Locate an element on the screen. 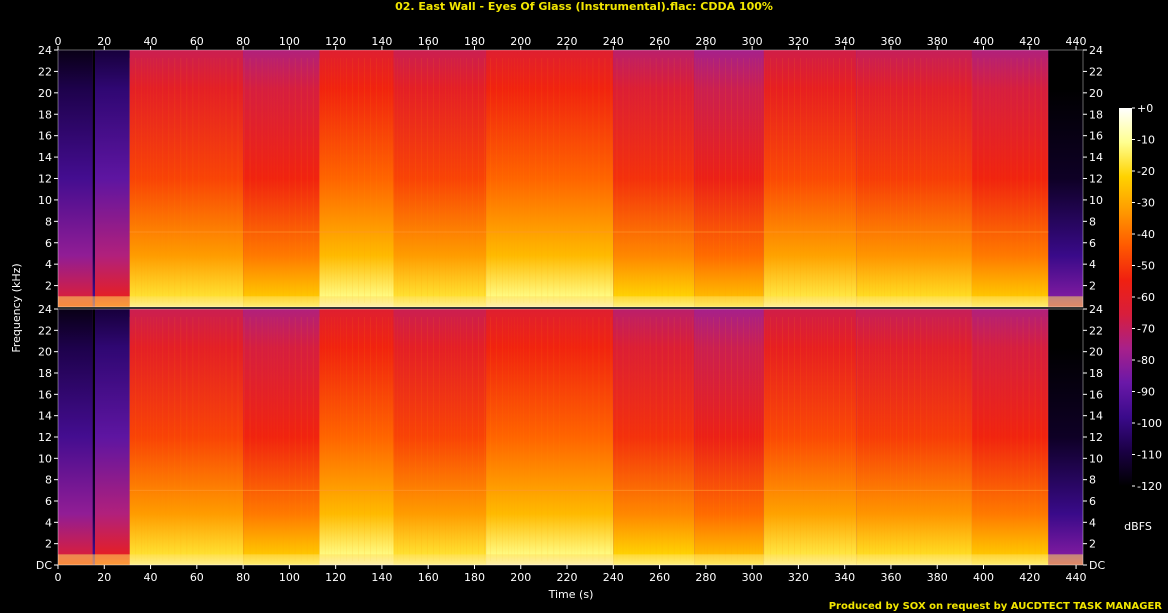 This screenshot has height=613, width=1168. colorbar-label: dBFS is located at coordinates (1138, 526).